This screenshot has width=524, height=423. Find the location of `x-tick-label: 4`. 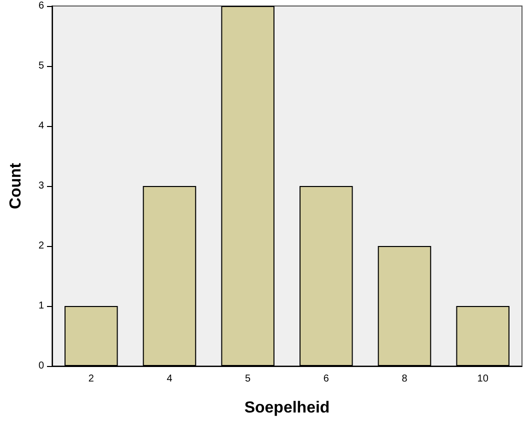

x-tick-label: 4 is located at coordinates (169, 379).